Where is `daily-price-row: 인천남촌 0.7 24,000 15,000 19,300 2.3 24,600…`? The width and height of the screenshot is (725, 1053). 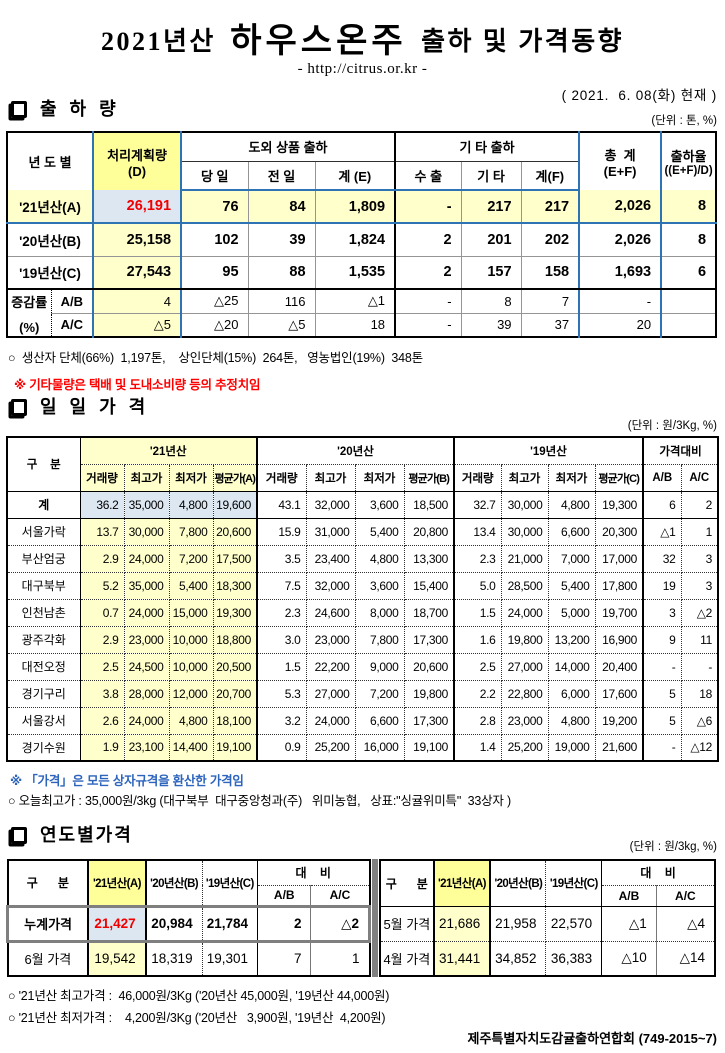 daily-price-row: 인천남촌 0.7 24,000 15,000 19,300 2.3 24,600… is located at coordinates (363, 613).